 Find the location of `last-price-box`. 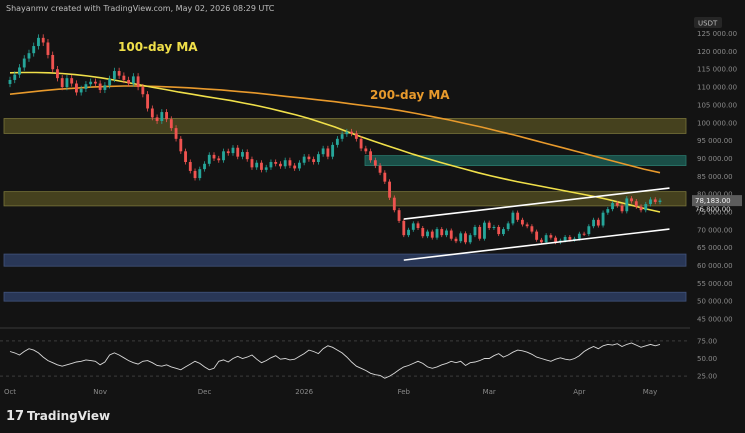

last-price-box is located at coordinates (717, 201).